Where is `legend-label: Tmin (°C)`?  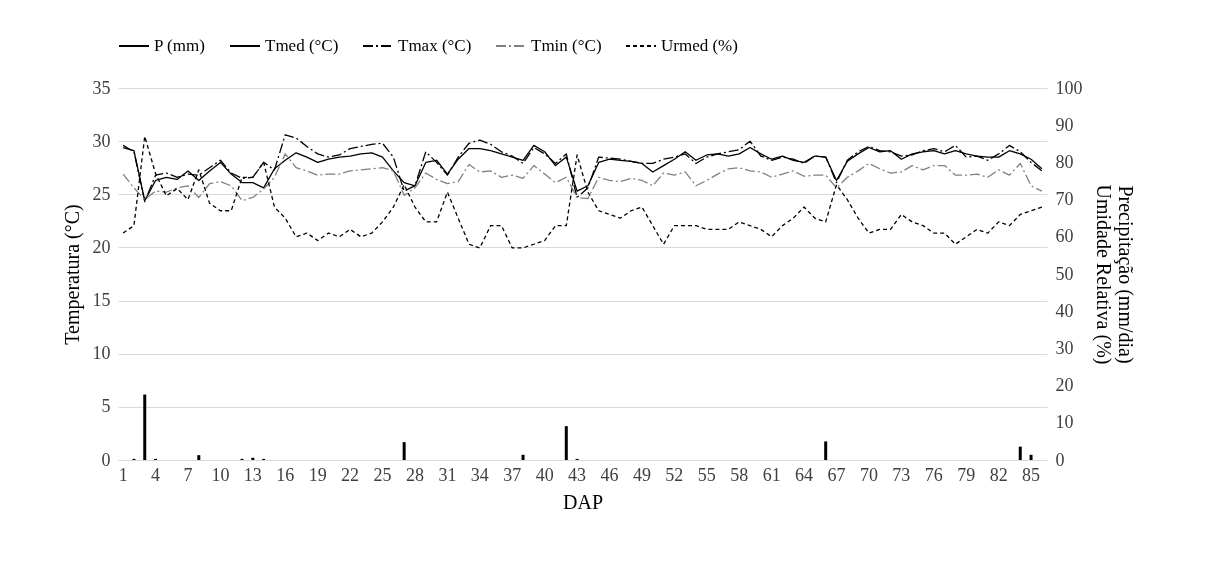
legend-label: Tmin (°C) is located at coordinates (566, 45).